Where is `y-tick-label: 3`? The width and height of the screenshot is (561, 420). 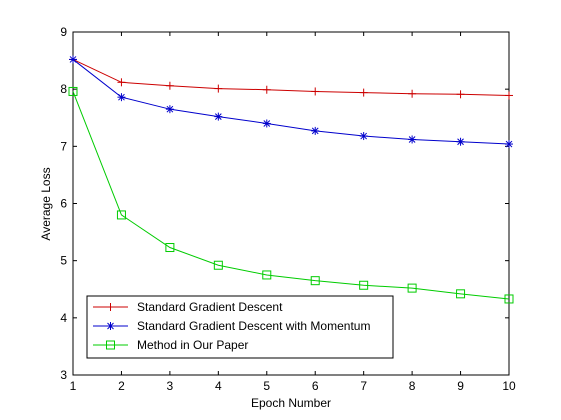 y-tick-label: 3 is located at coordinates (63, 375).